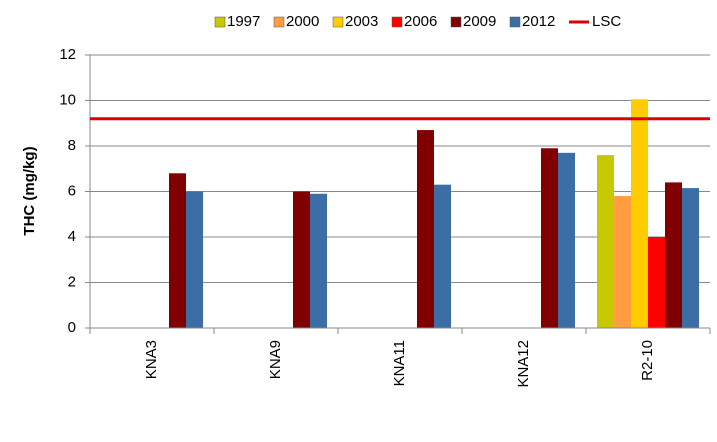  Describe the element at coordinates (523, 364) in the screenshot. I see `x-tick-label: KNA12` at that location.